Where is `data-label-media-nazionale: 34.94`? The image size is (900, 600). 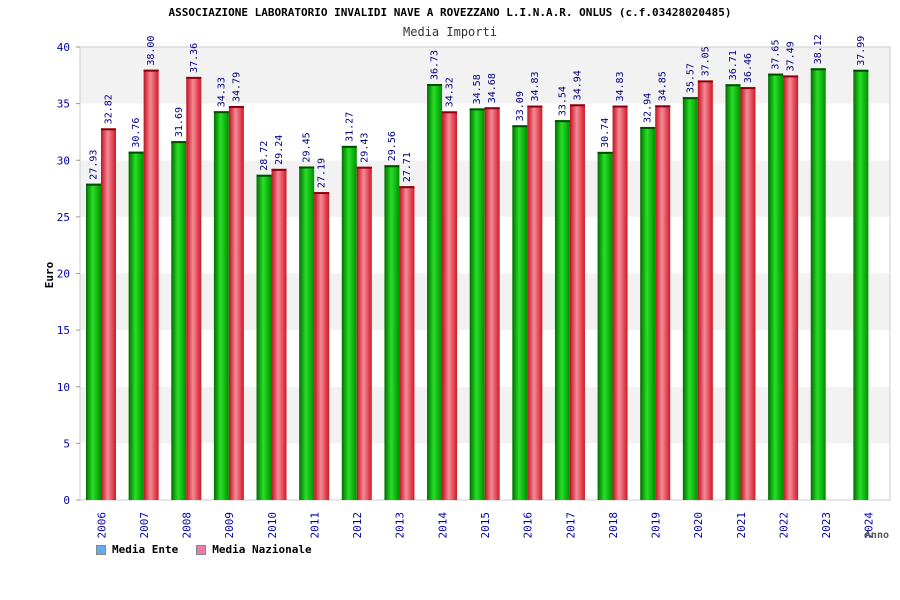
data-label-media-nazionale: 34.94 is located at coordinates (577, 85).